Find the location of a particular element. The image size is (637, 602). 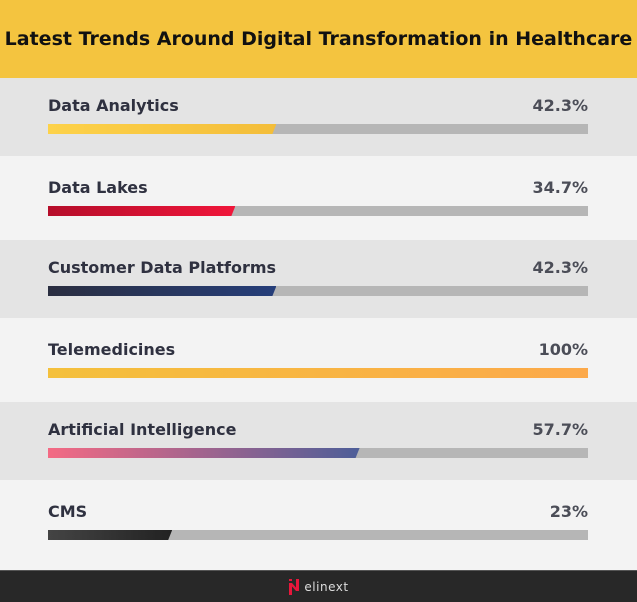

category-label: Customer Data Platforms is located at coordinates (162, 267).